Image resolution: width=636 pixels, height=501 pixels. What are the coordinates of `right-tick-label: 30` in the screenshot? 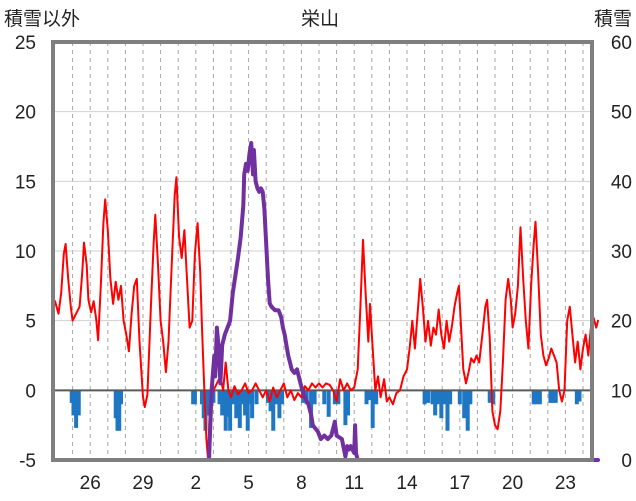 It's located at (621, 252).